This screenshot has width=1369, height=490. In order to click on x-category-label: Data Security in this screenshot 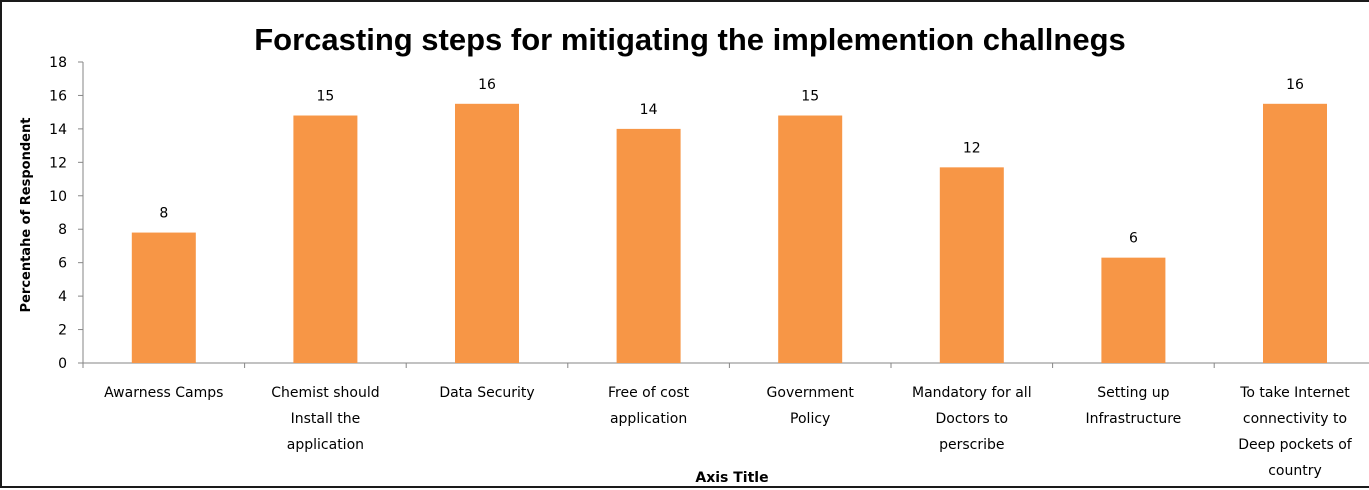, I will do `click(486, 393)`.